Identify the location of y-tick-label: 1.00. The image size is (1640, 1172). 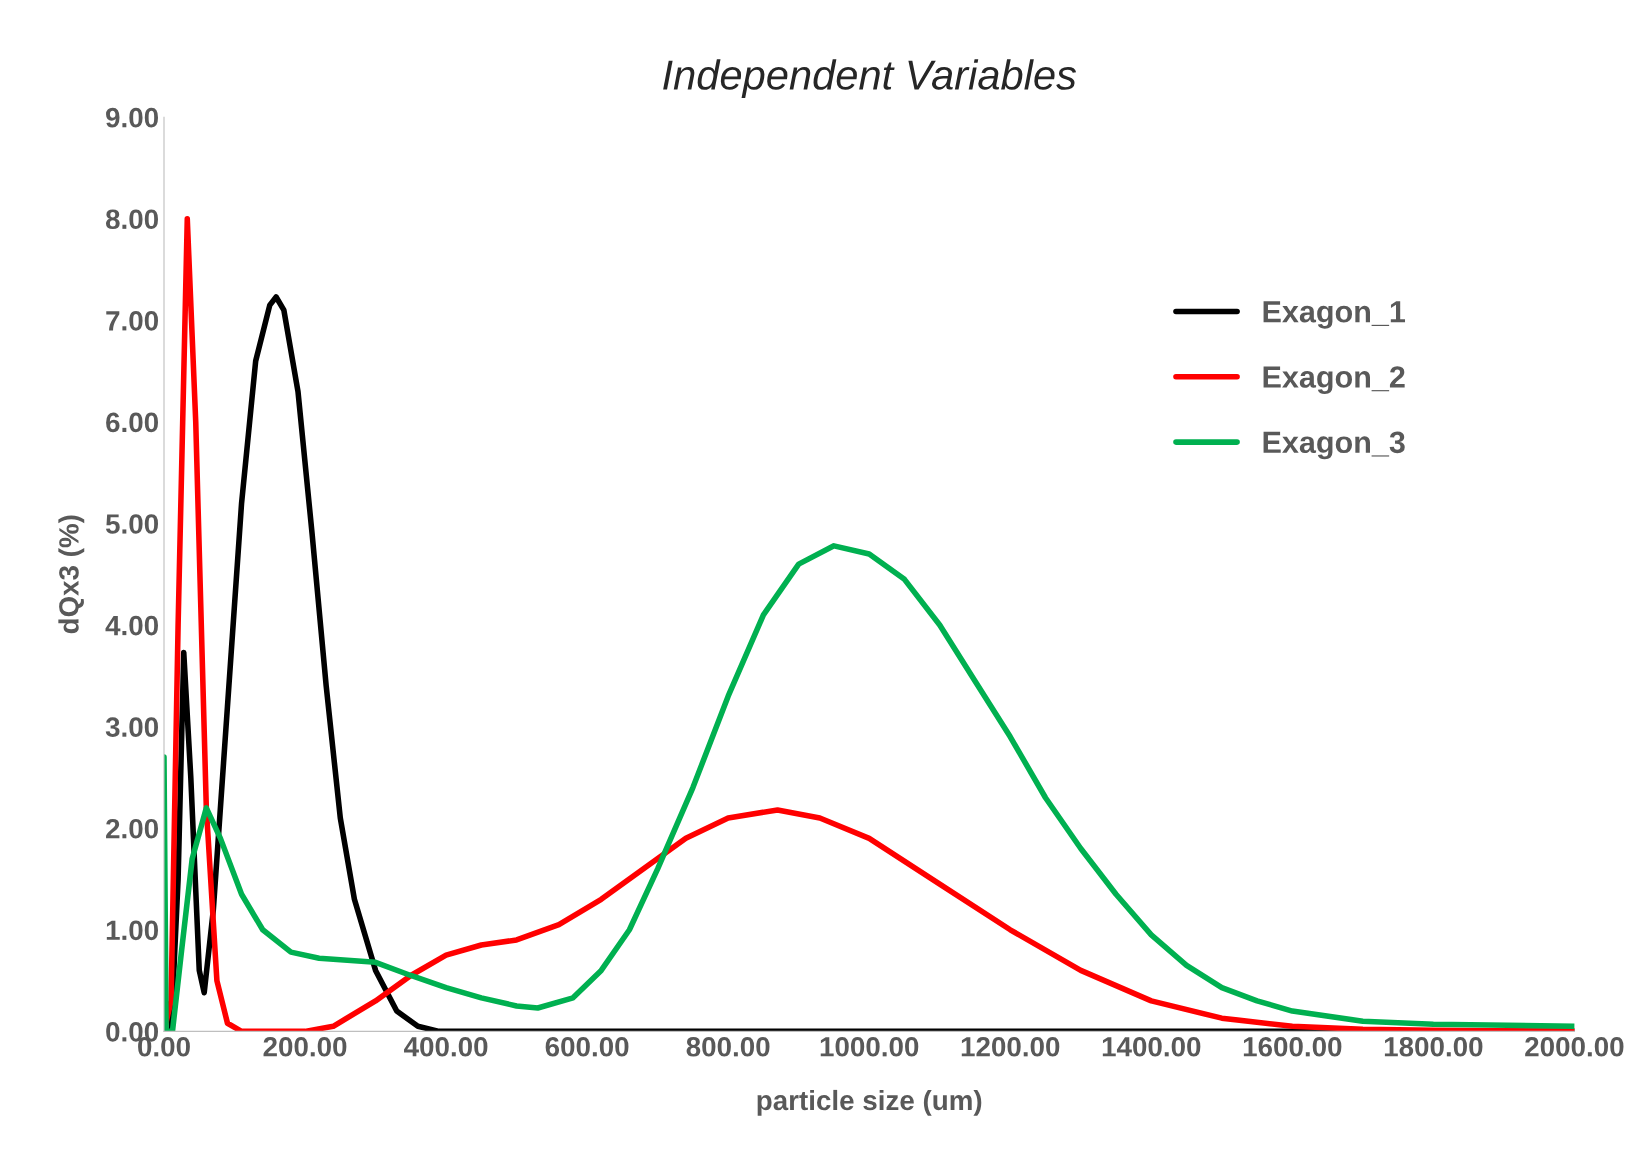
(132, 930).